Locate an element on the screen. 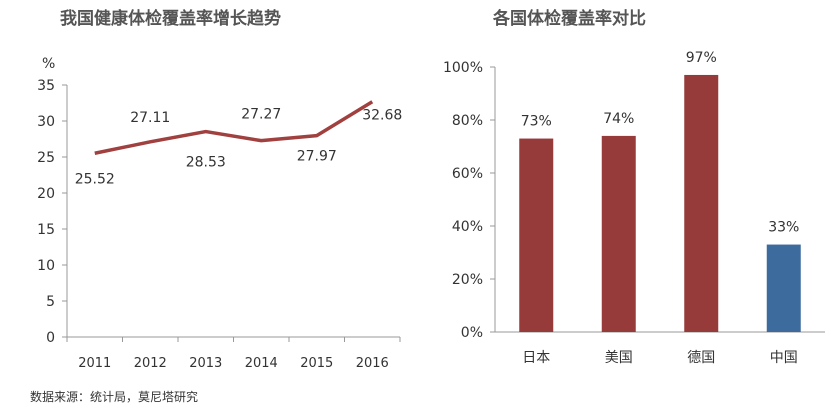 The image size is (835, 413). bar-category-label: 美国 is located at coordinates (619, 358).